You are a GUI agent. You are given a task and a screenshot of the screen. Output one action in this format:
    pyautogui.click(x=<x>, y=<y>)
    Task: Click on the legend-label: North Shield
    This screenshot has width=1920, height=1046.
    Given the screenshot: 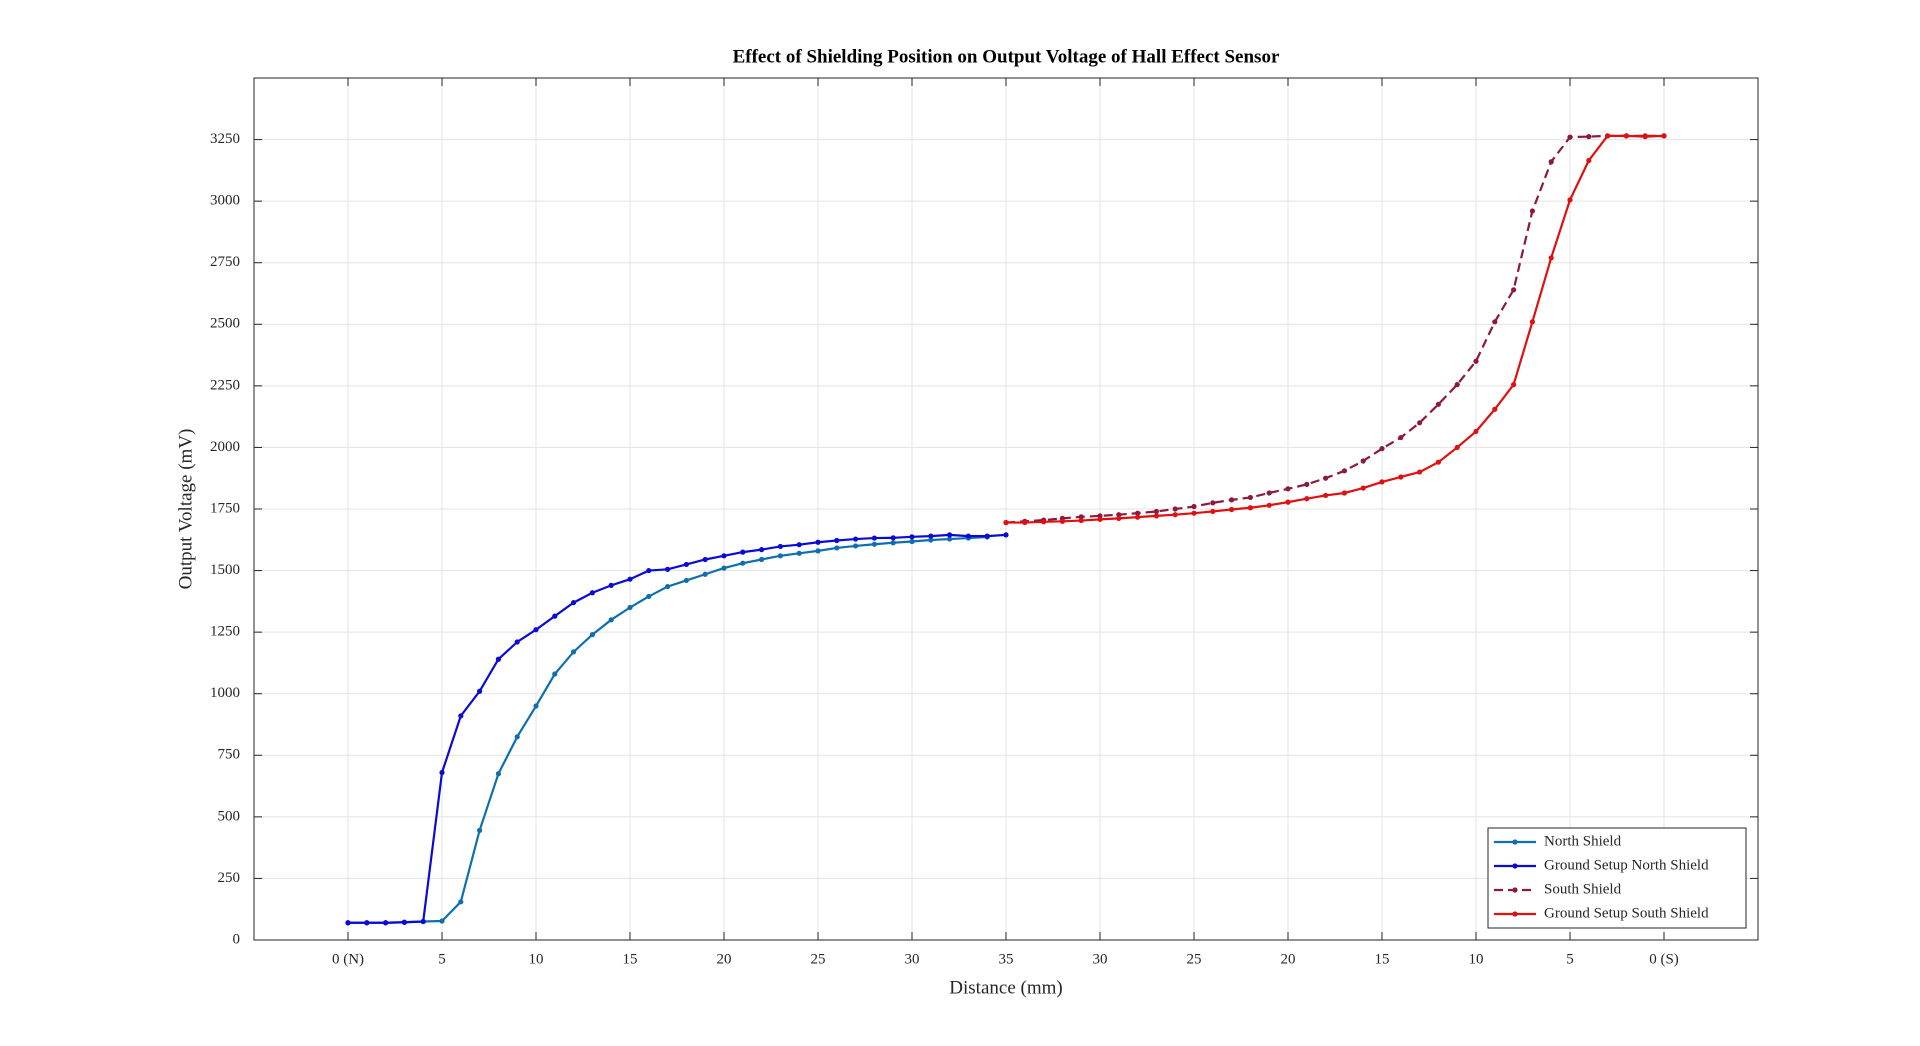 What is the action you would take?
    pyautogui.click(x=1583, y=841)
    